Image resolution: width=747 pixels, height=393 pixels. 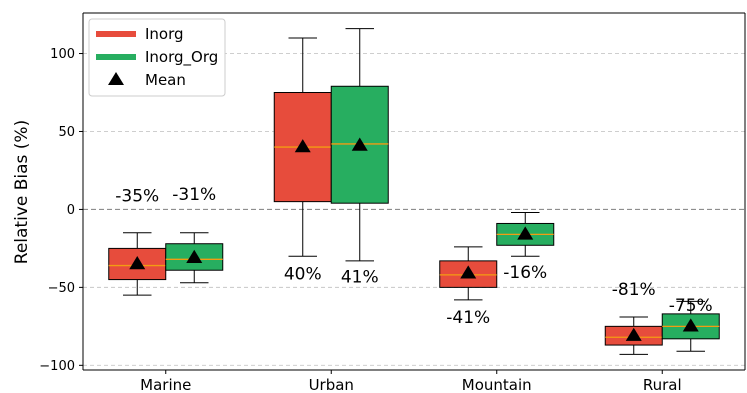 What do you see at coordinates (662, 384) in the screenshot?
I see `x-tick-label: Rural` at bounding box center [662, 384].